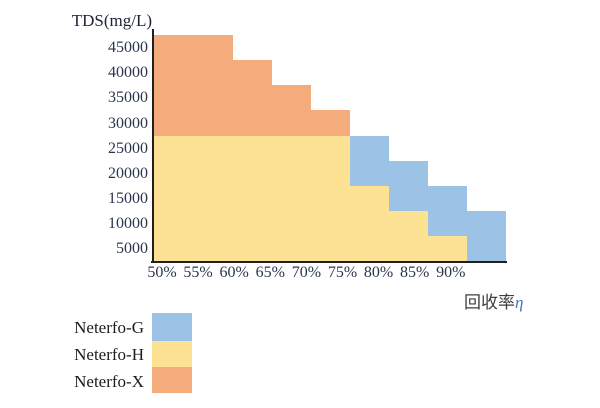 The width and height of the screenshot is (600, 408). What do you see at coordinates (128, 48) in the screenshot?
I see `y-tick-label: 45000` at bounding box center [128, 48].